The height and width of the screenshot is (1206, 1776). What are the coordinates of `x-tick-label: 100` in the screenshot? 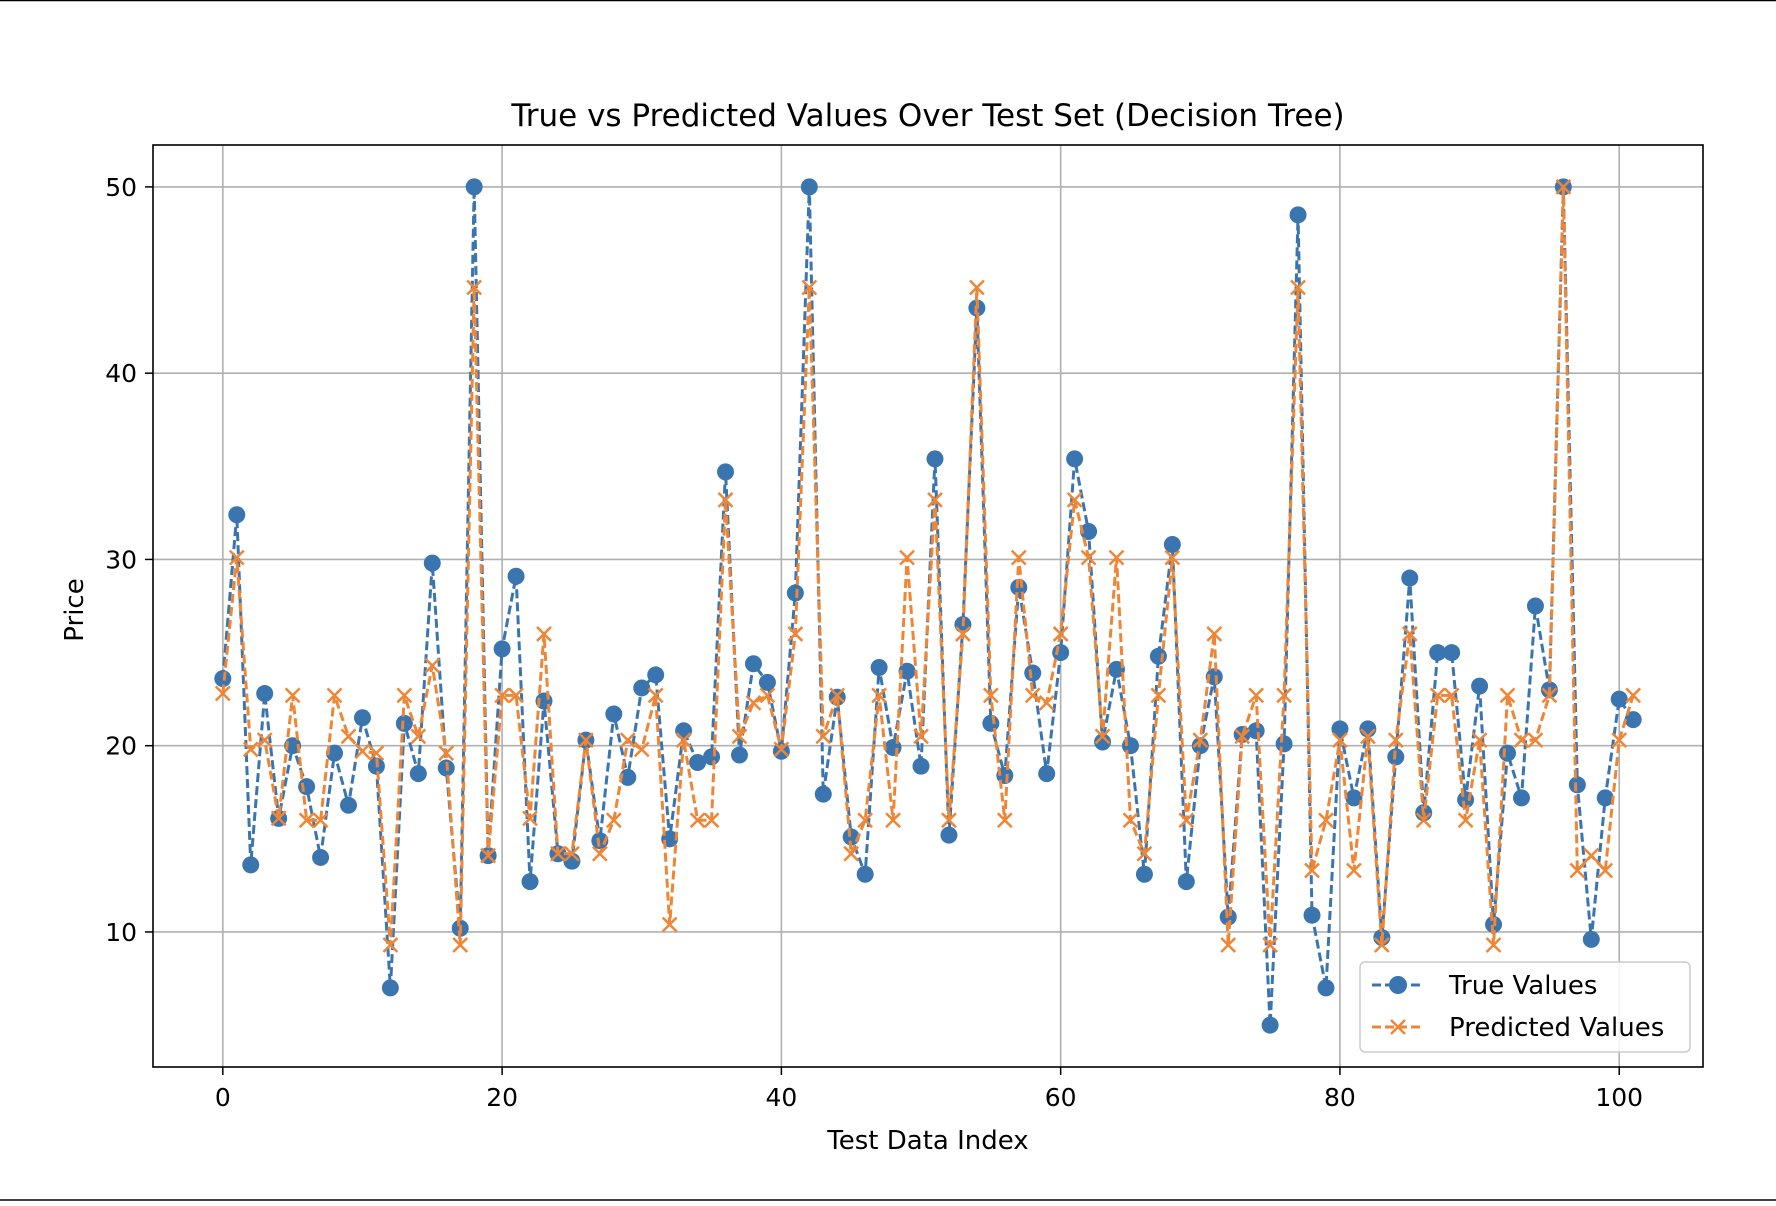 It's located at (1619, 1097).